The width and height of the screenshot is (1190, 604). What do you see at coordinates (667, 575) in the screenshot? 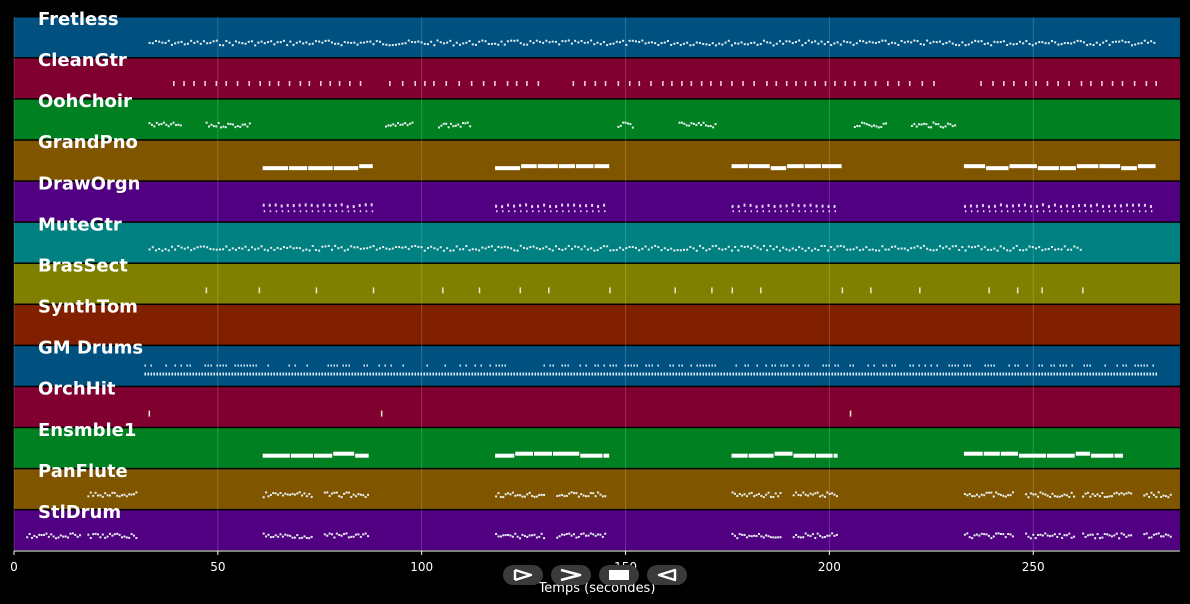
I see `rewind-button` at bounding box center [667, 575].